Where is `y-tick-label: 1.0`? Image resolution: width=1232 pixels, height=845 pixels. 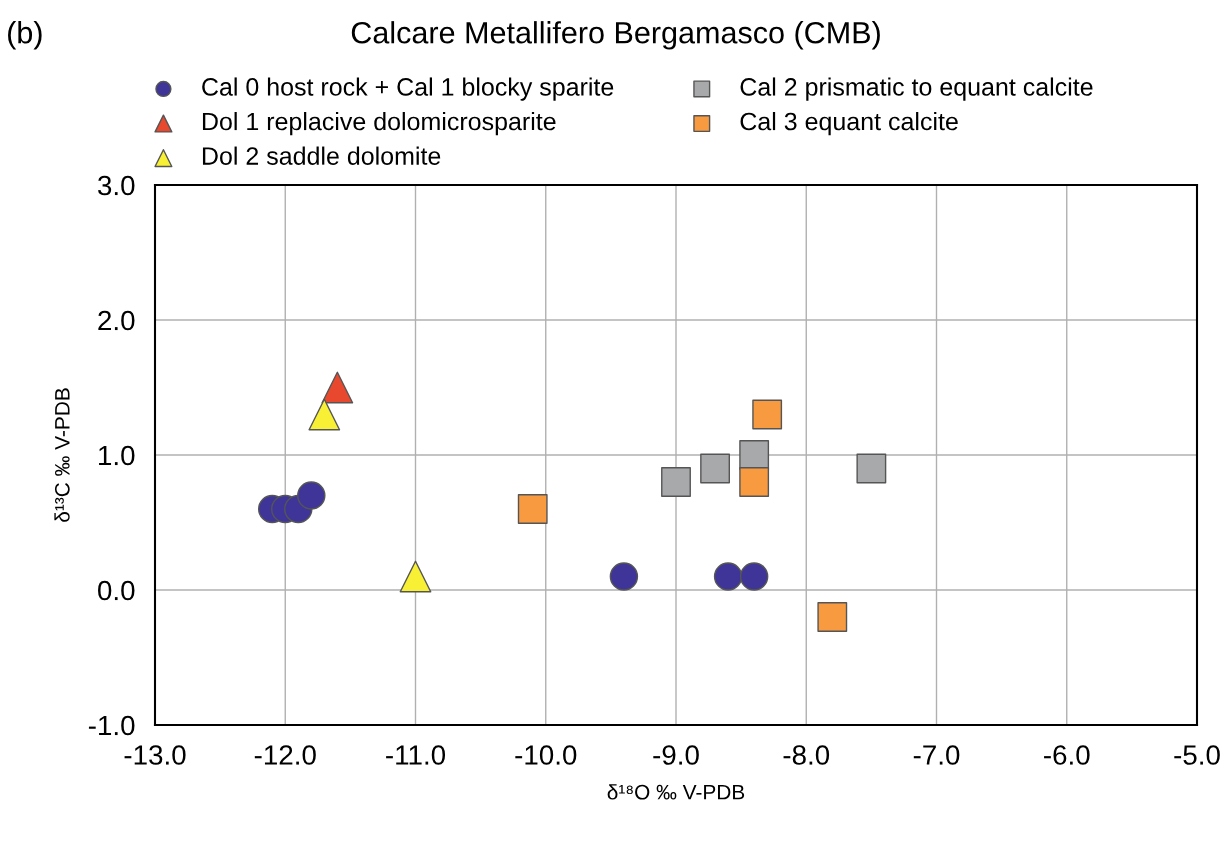
y-tick-label: 1.0 is located at coordinates (117, 455).